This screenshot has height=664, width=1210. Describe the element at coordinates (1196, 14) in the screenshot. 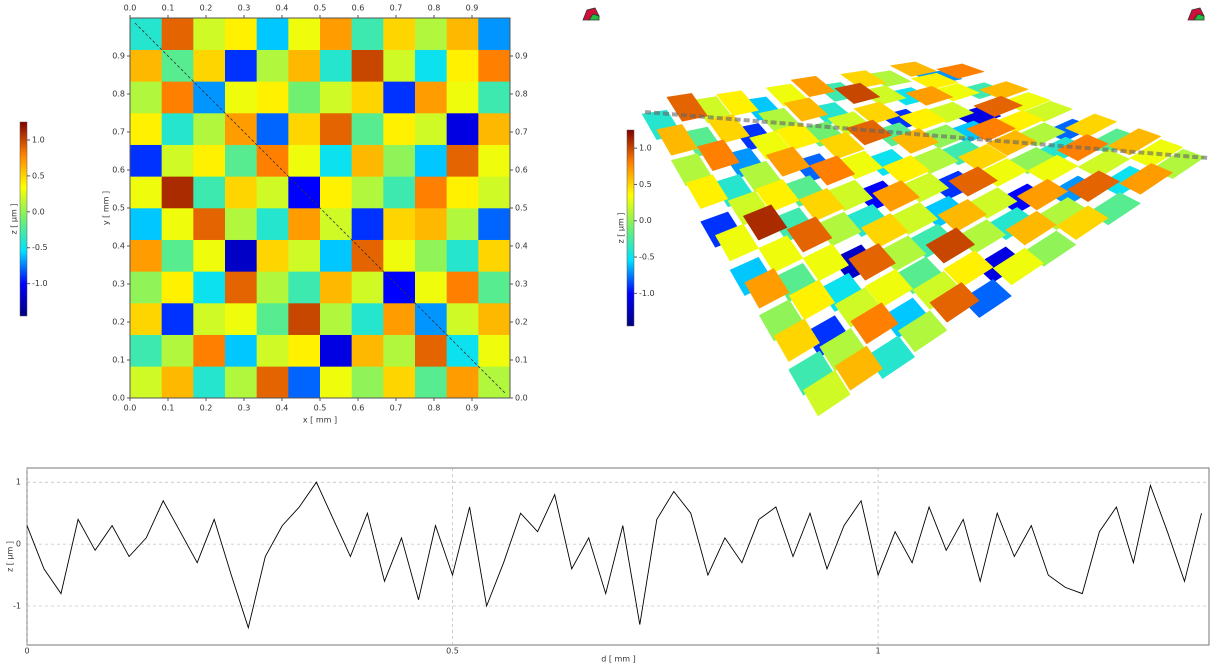

I see `view-icon` at that location.